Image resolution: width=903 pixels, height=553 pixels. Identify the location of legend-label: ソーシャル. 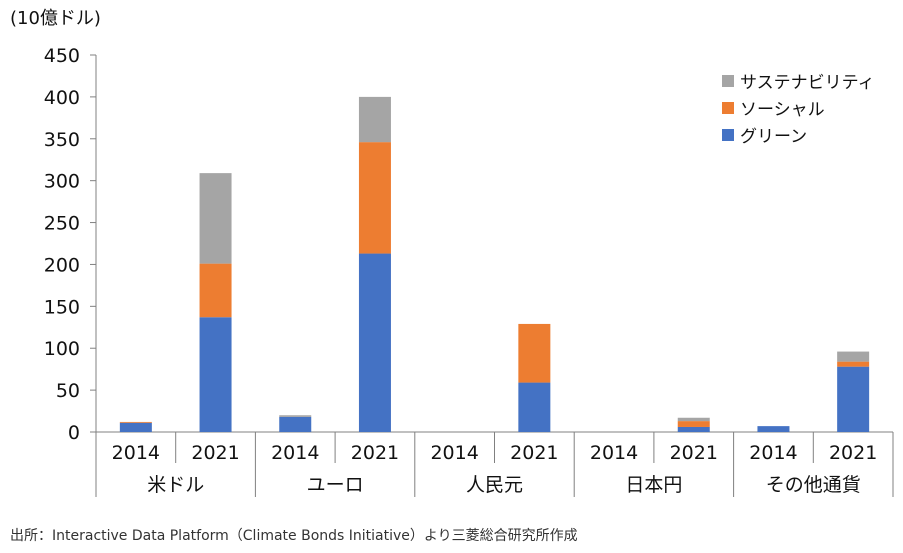
(782, 110).